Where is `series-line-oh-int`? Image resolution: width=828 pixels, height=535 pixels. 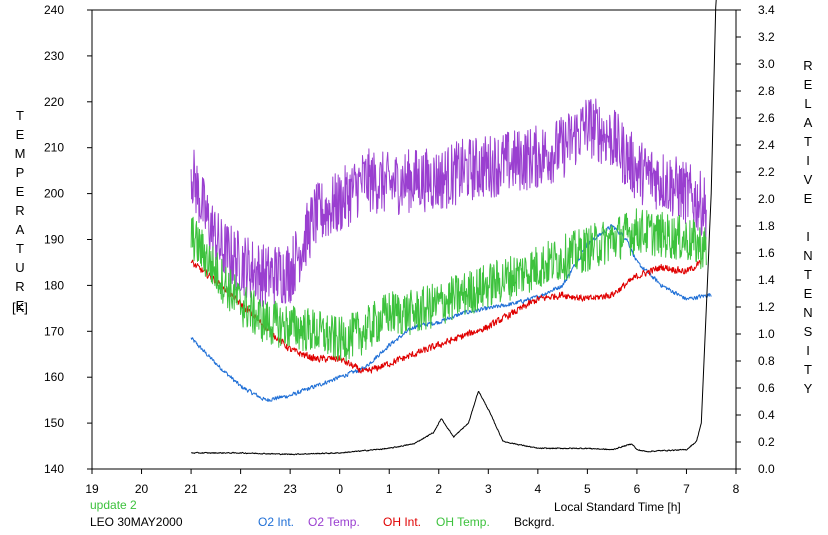 series-line-oh-int is located at coordinates (446, 316).